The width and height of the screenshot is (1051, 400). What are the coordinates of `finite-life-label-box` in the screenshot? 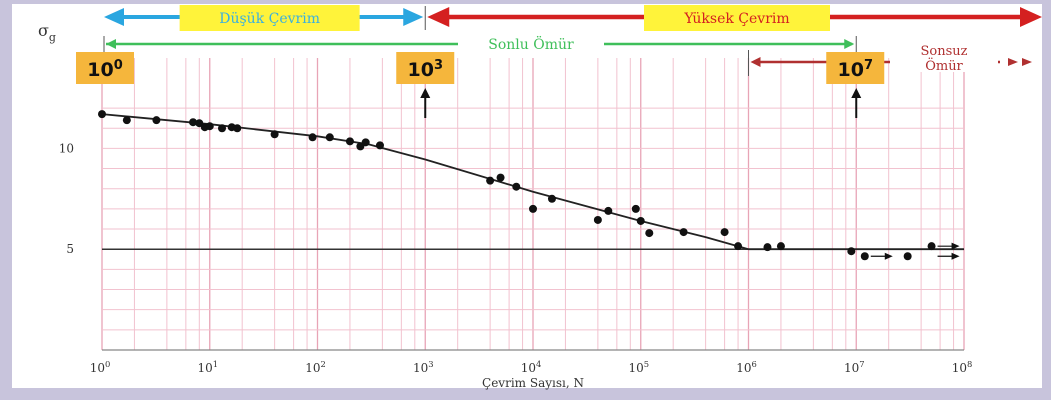 It's located at (531, 44).